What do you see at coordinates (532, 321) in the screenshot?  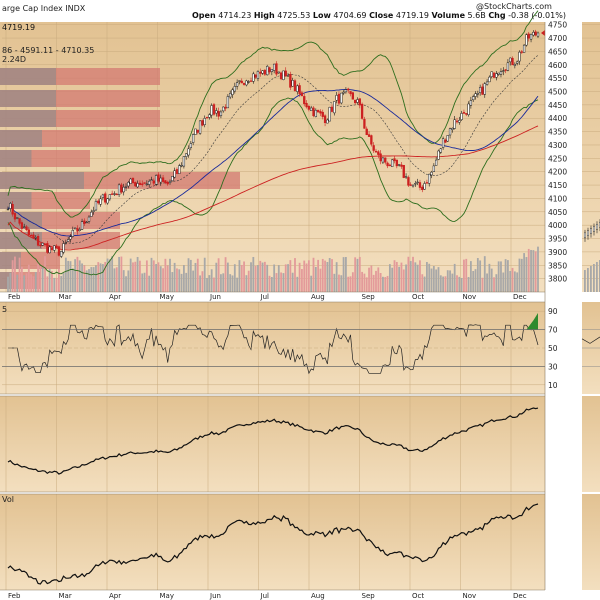 I see `rsi-overbought-fill` at bounding box center [532, 321].